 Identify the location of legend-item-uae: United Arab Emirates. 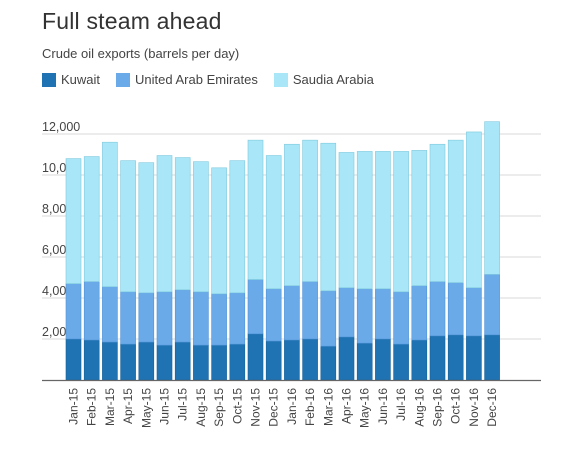
(187, 79).